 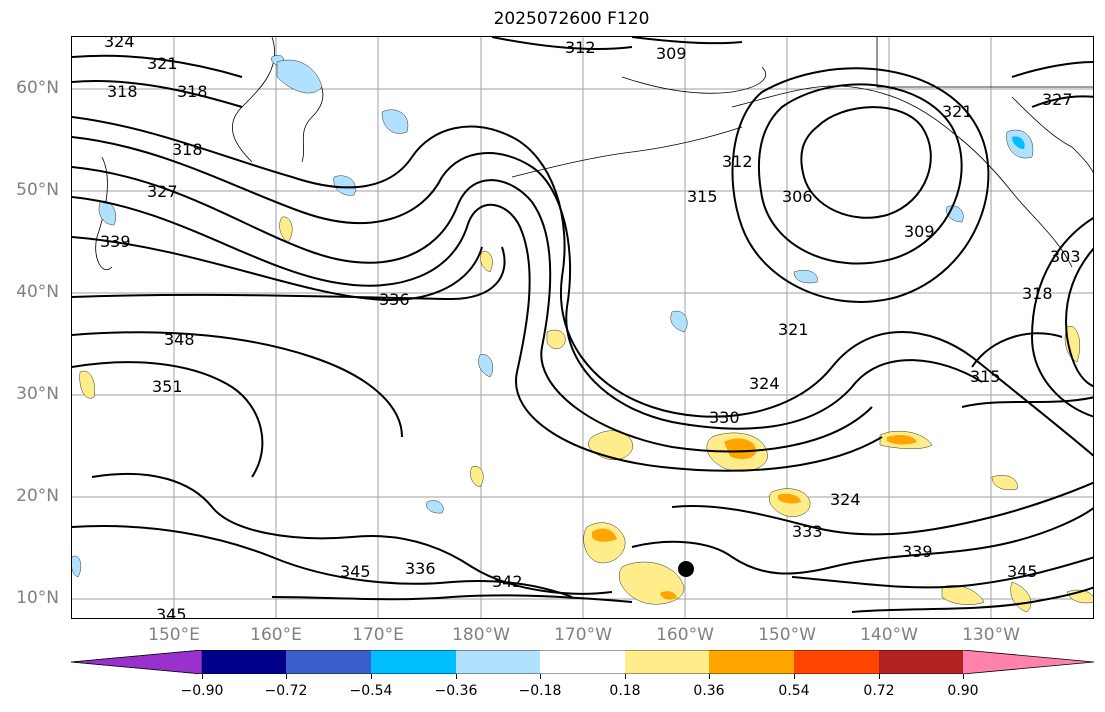 I want to click on lat-label-10n: 10°N, so click(x=37, y=598).